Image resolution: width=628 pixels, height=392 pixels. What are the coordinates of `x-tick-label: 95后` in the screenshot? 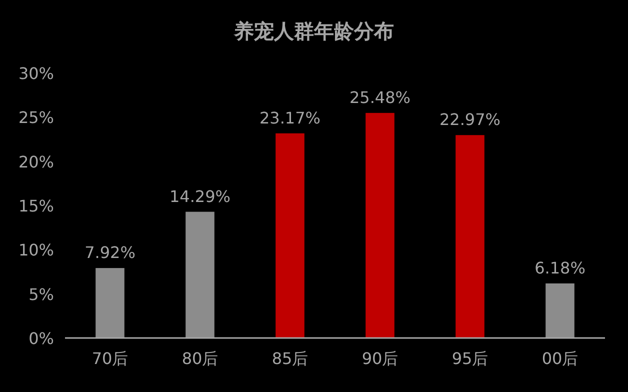 It's located at (470, 358).